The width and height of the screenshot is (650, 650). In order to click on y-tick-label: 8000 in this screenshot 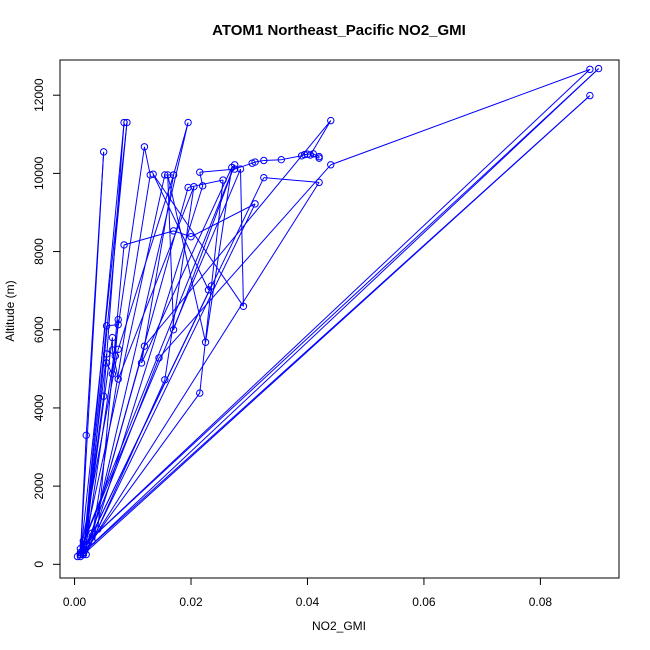, I will do `click(39, 251)`.